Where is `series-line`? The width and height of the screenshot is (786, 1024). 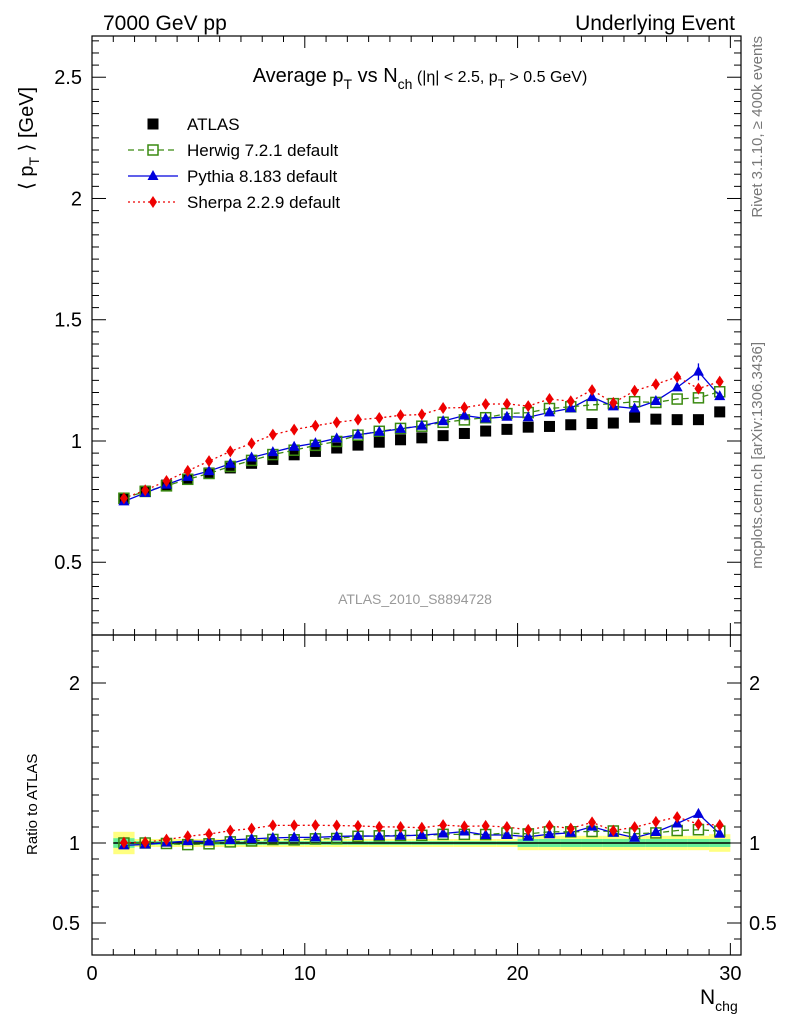 series-line is located at coordinates (421, 437).